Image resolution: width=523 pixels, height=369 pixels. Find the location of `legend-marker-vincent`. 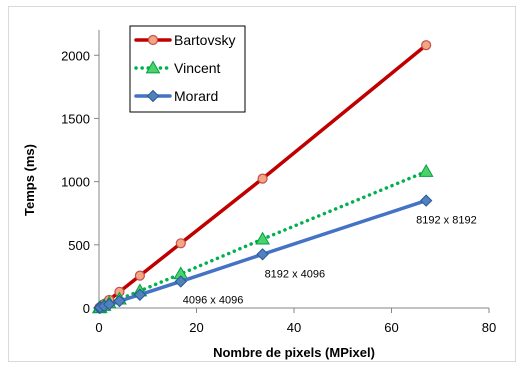

legend-marker-vincent is located at coordinates (153, 67).